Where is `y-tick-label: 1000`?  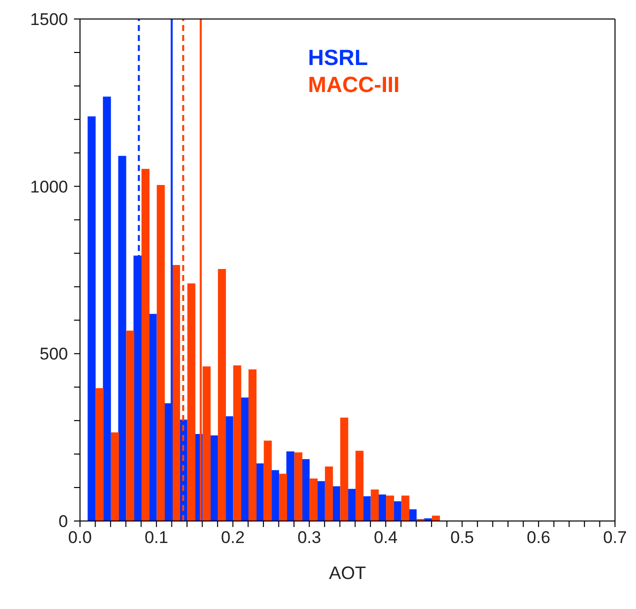 y-tick-label: 1000 is located at coordinates (49, 186).